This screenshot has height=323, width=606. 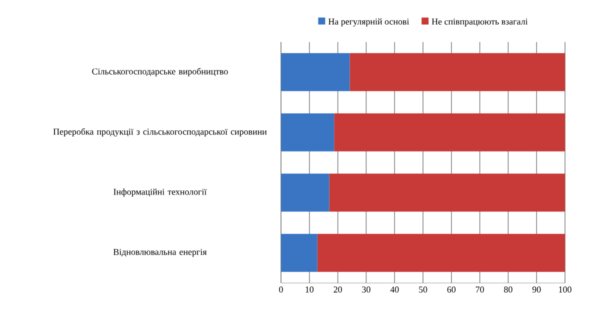 What do you see at coordinates (394, 289) in the screenshot?
I see `x-tick-label: 40` at bounding box center [394, 289].